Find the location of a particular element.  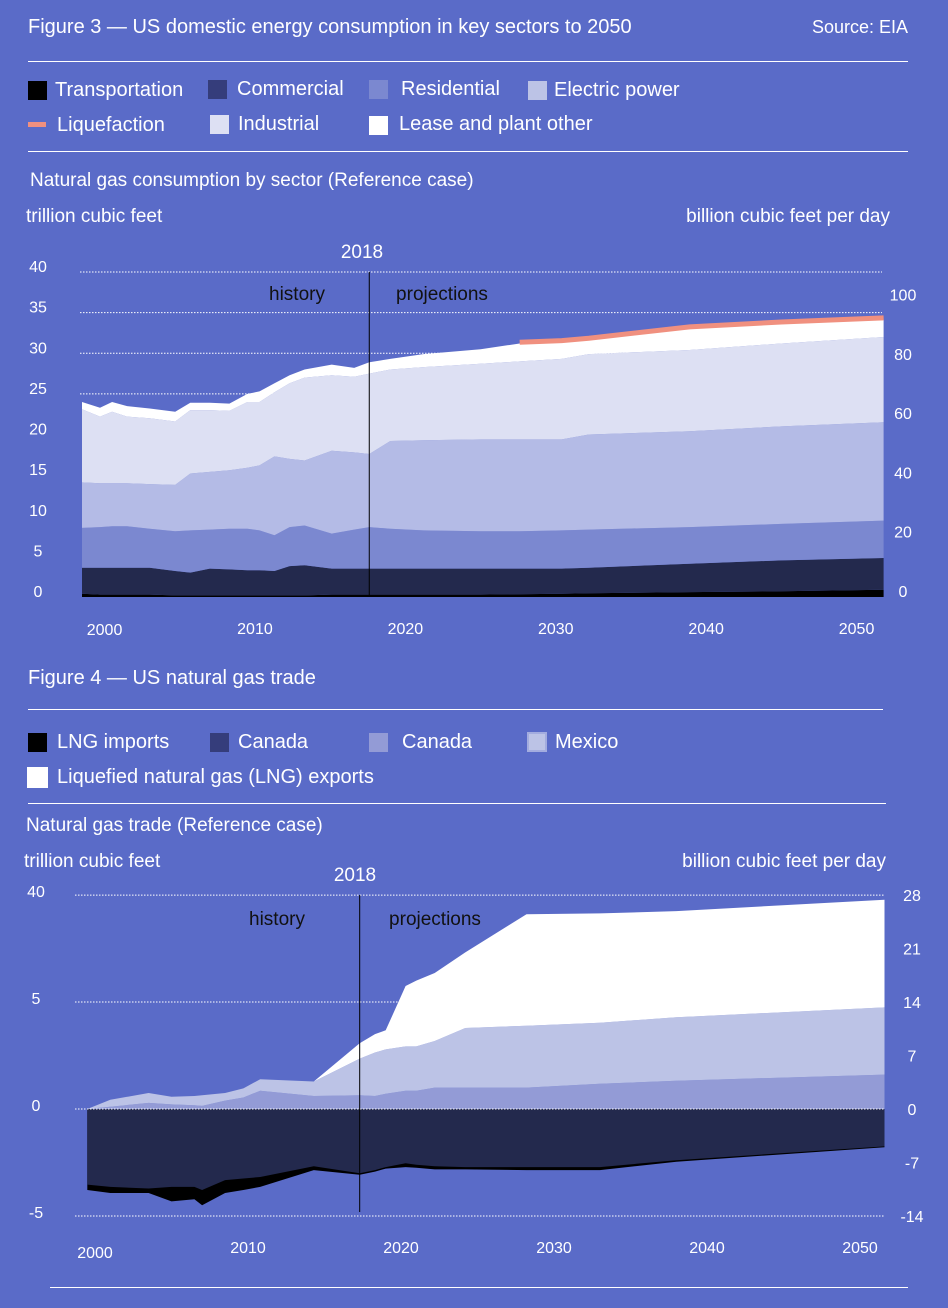

series-area-electric-power is located at coordinates (483, 479).